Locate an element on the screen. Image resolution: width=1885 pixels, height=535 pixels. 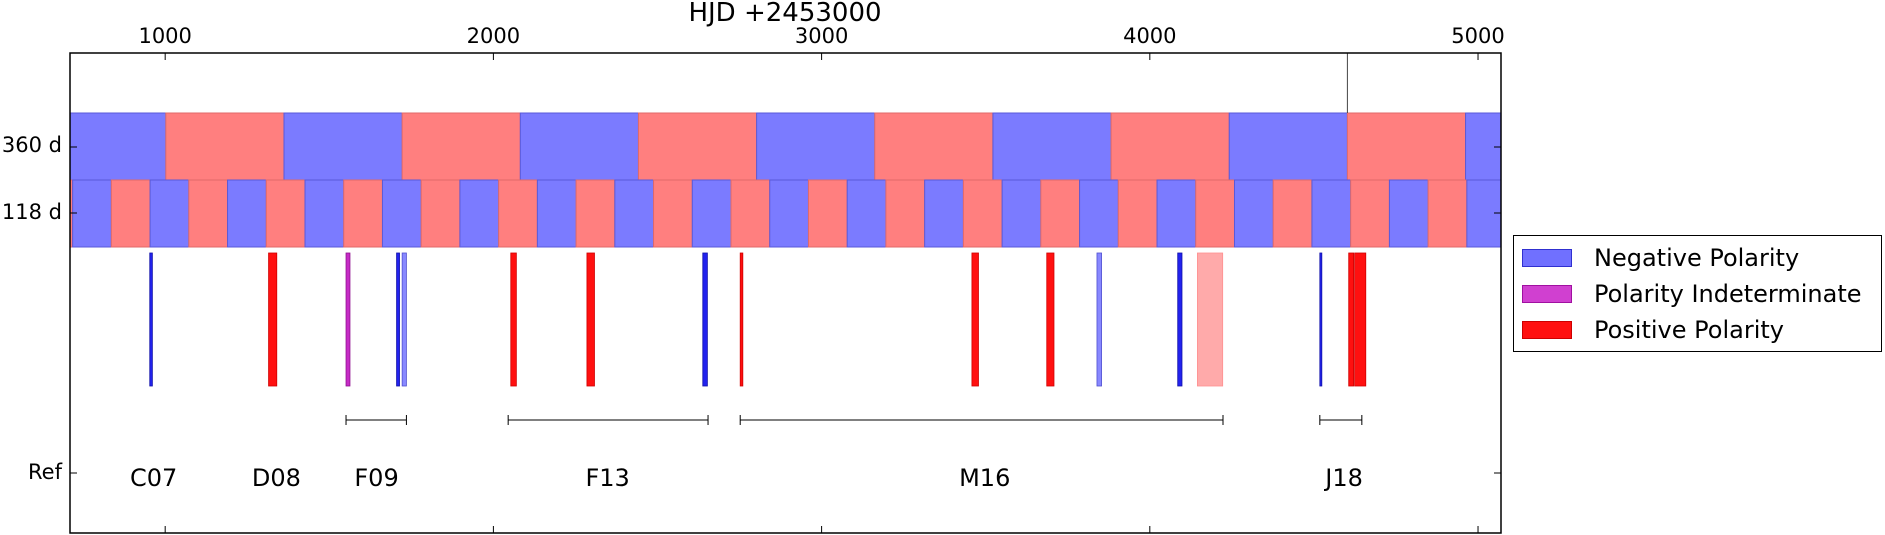
reference-spans: C07 D08 F09 F13 M16 J18 is located at coordinates (746, 453).